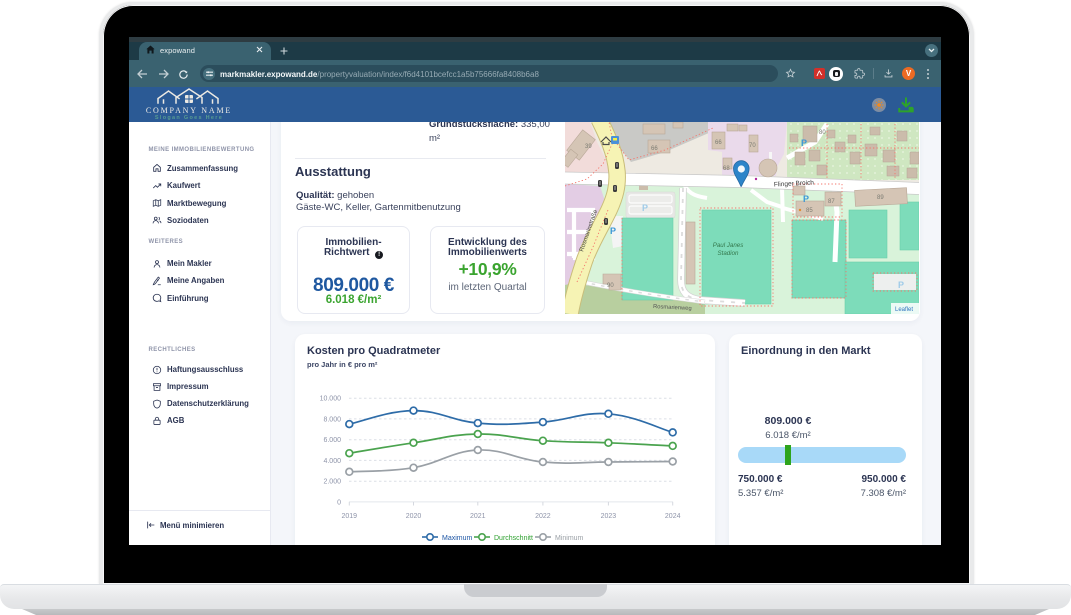  I want to click on svg-text: Maximum, so click(457, 538).